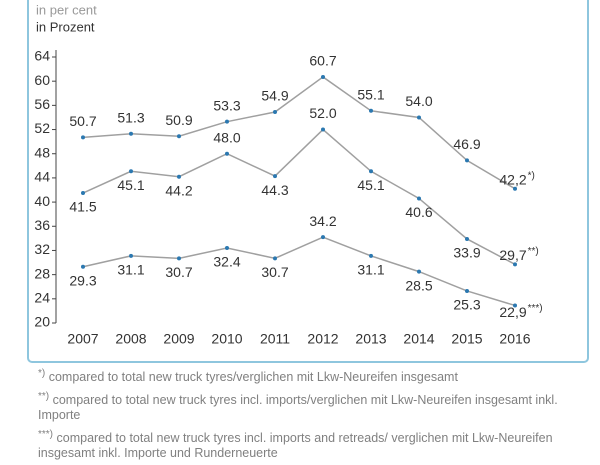 The width and height of the screenshot is (600, 465). What do you see at coordinates (466, 144) in the screenshot?
I see `data-label: 46.9` at bounding box center [466, 144].